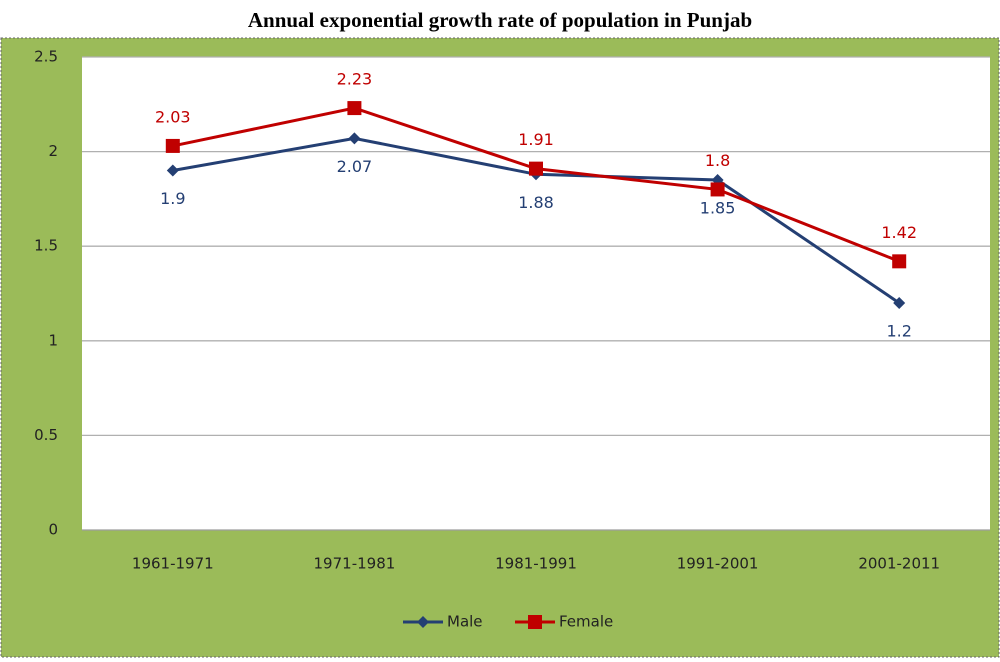  What do you see at coordinates (355, 166) in the screenshot?
I see `data-label: 2.07` at bounding box center [355, 166].